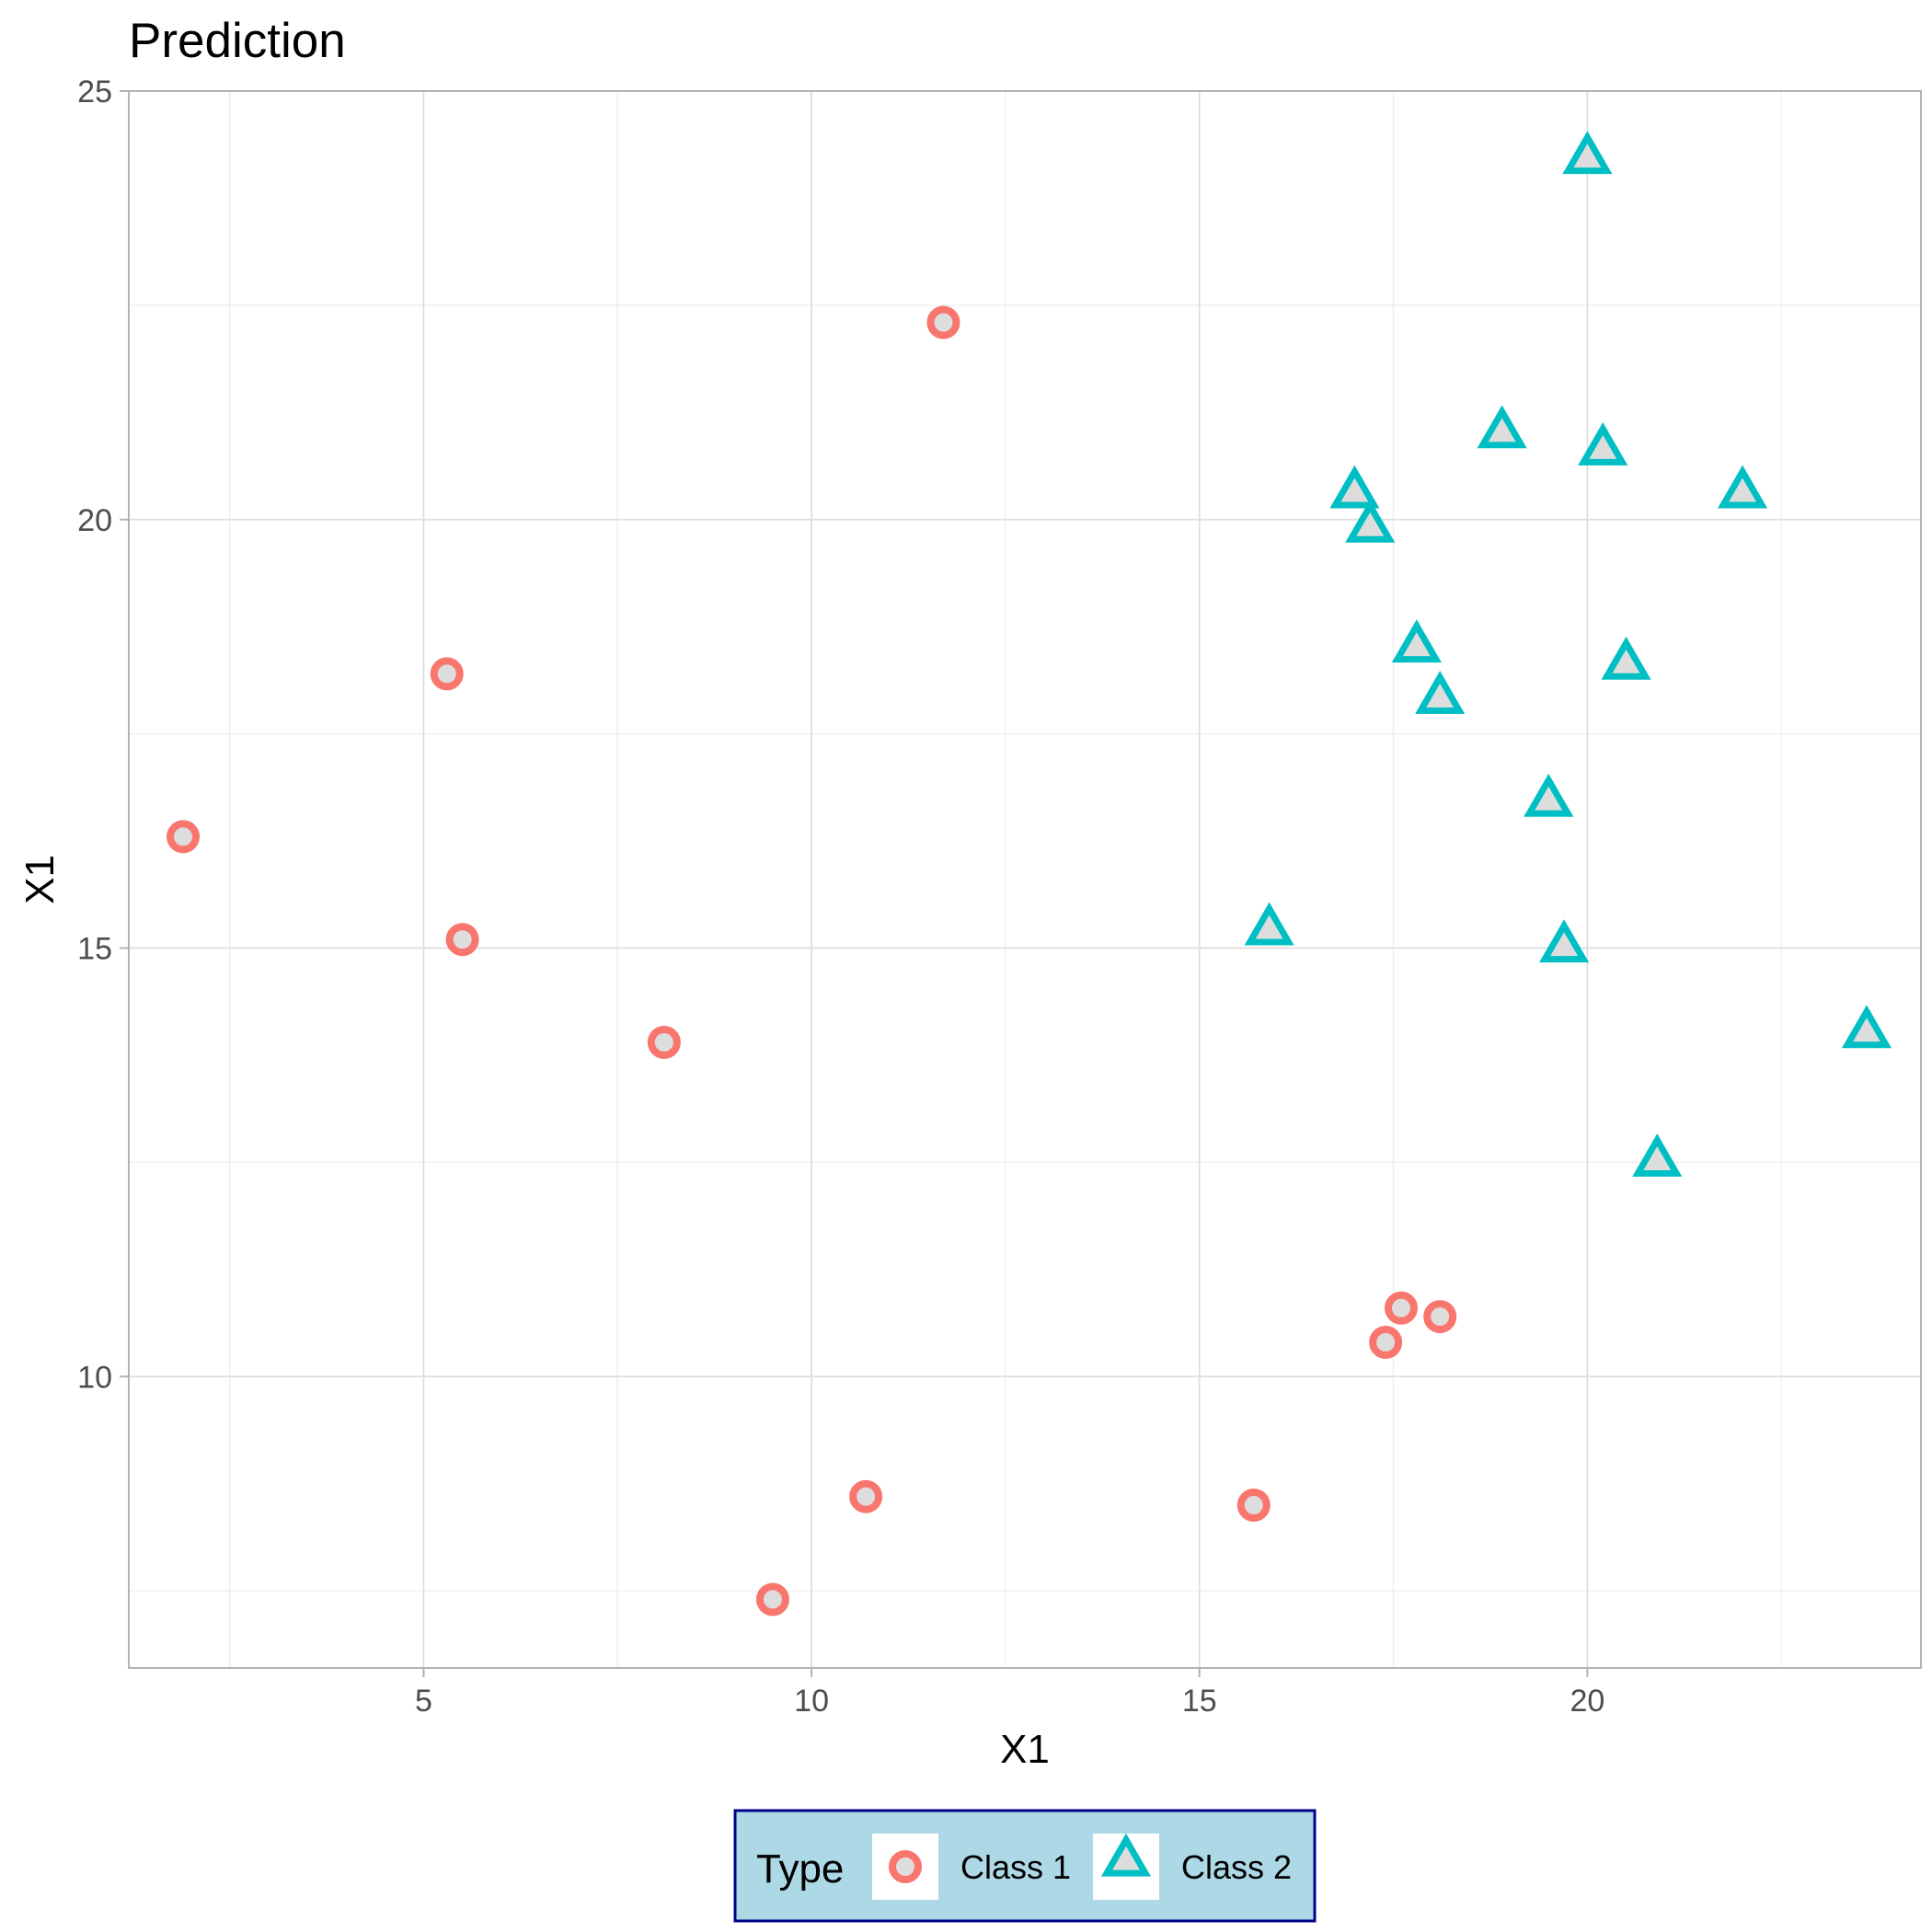 The height and width of the screenshot is (1932, 1932). I want to click on y-axis-title: X1, so click(40, 879).